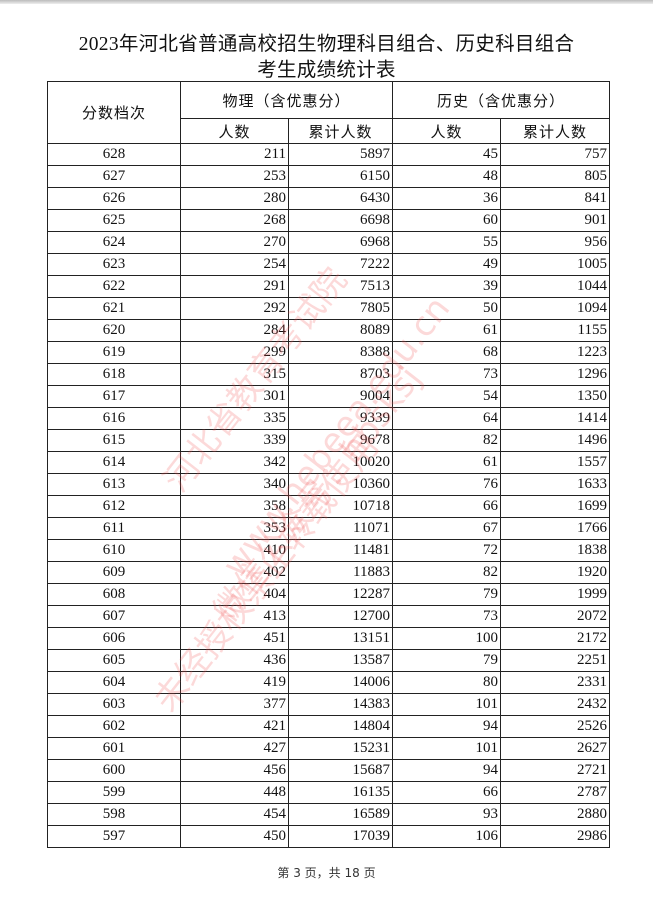 The image size is (653, 901). What do you see at coordinates (340, 242) in the screenshot?
I see `cell-physics-cumulative: 6968` at bounding box center [340, 242].